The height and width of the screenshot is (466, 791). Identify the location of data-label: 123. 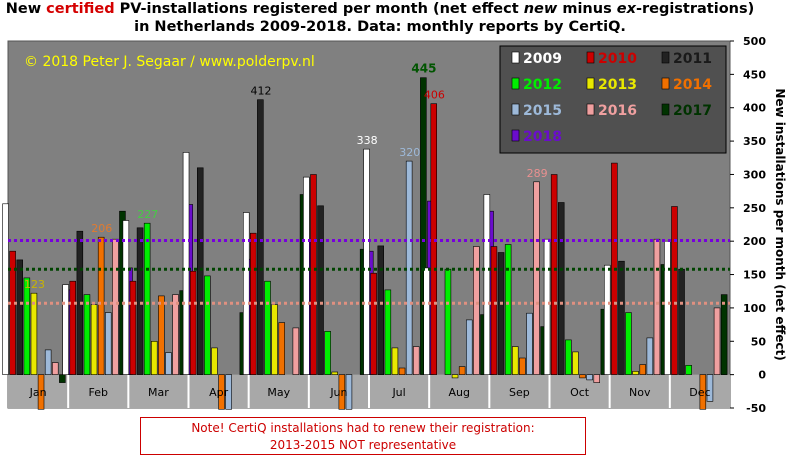
(34, 284).